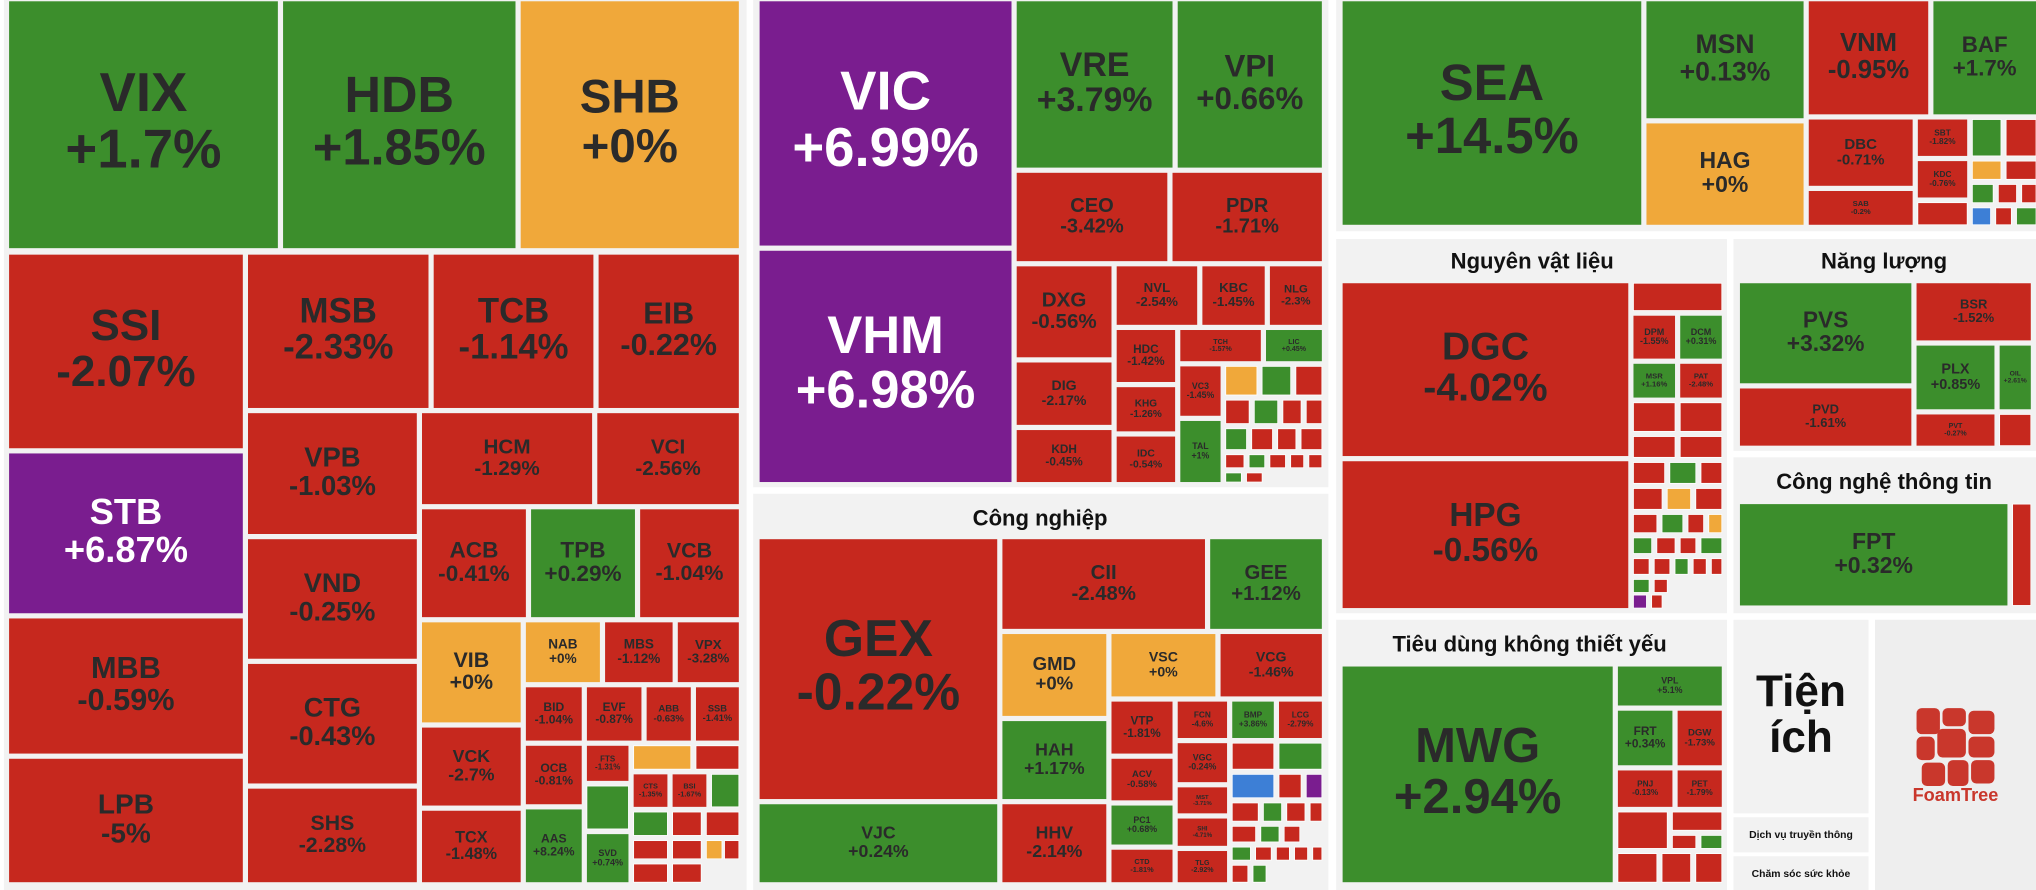 The image size is (2036, 890). Describe the element at coordinates (1271, 658) in the screenshot. I see `ticker: VCG` at that location.